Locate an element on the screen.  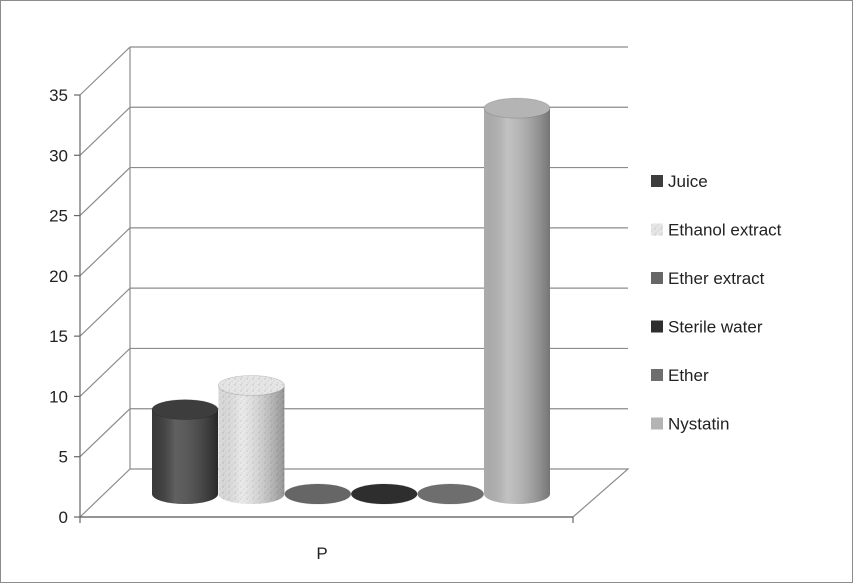
bar-ether is located at coordinates (451, 494).